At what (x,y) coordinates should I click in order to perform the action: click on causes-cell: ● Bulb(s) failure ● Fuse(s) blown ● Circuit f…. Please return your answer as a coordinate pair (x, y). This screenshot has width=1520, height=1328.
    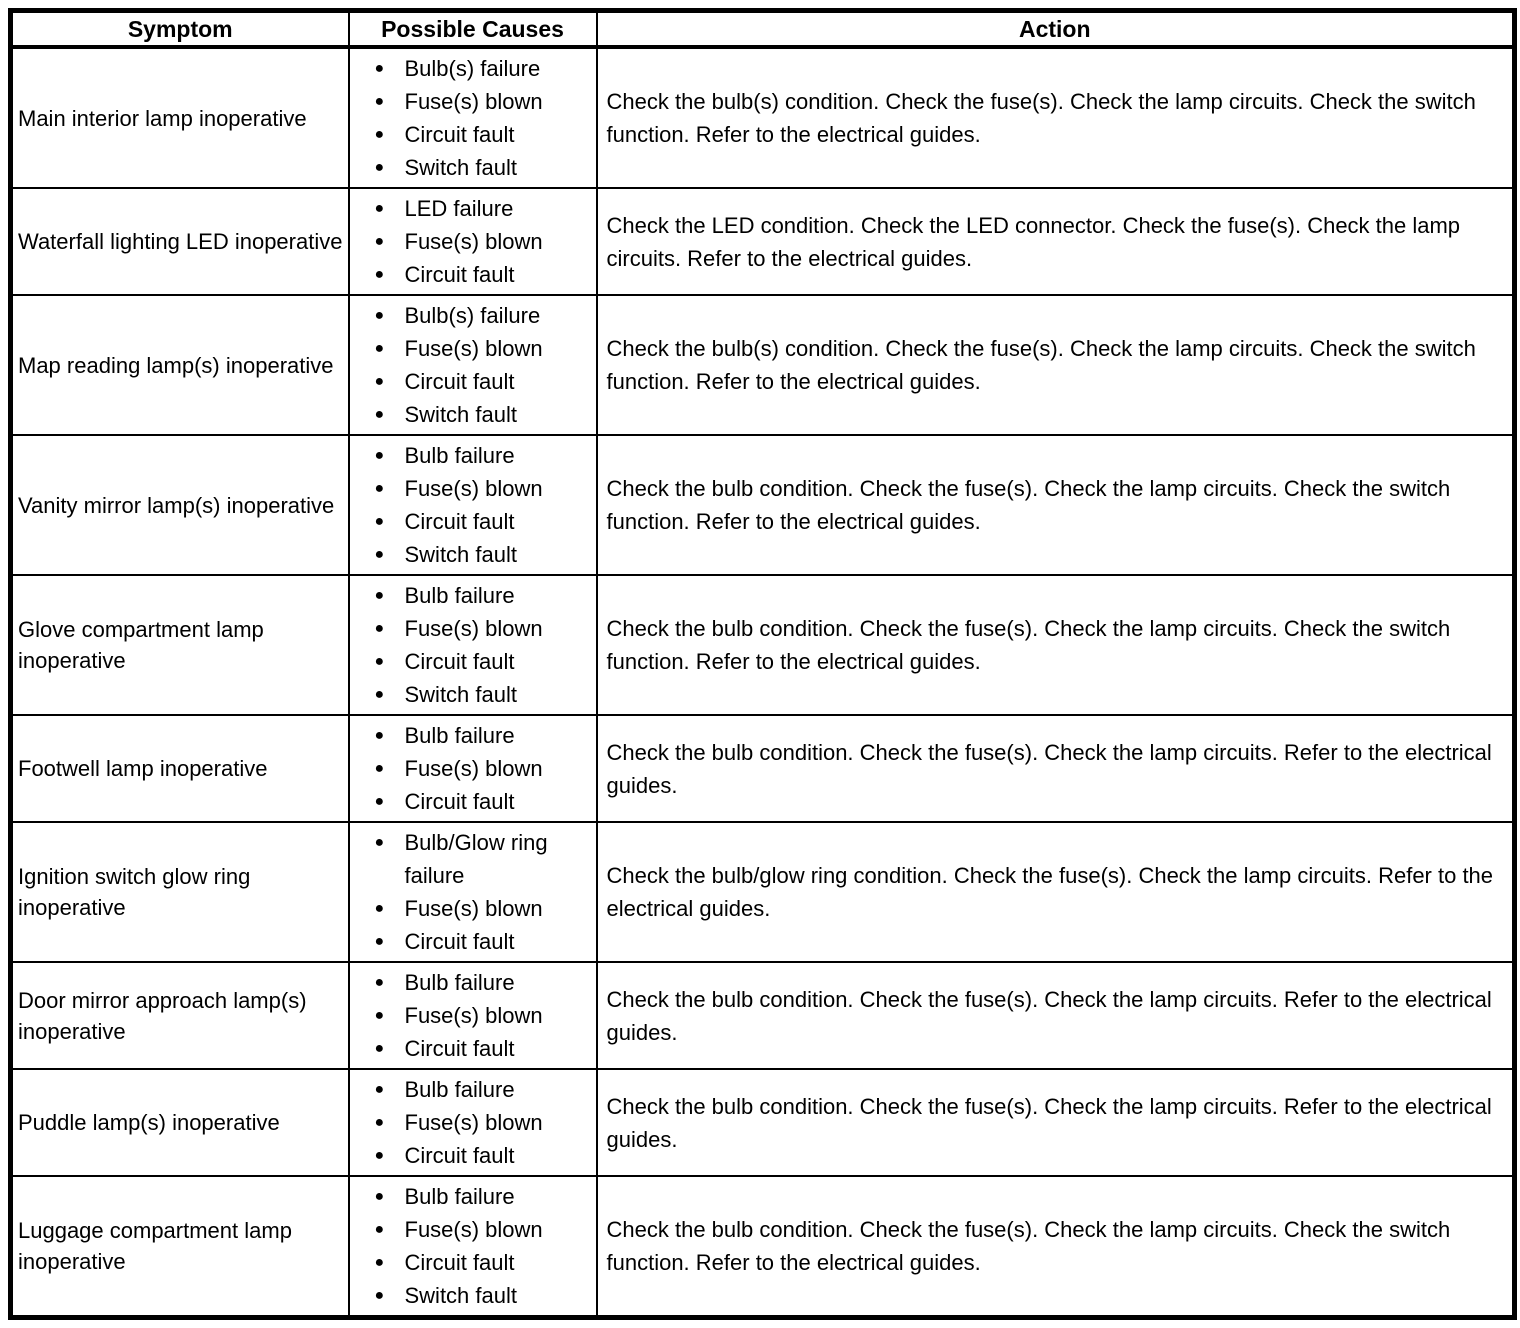
    Looking at the image, I should click on (472, 365).